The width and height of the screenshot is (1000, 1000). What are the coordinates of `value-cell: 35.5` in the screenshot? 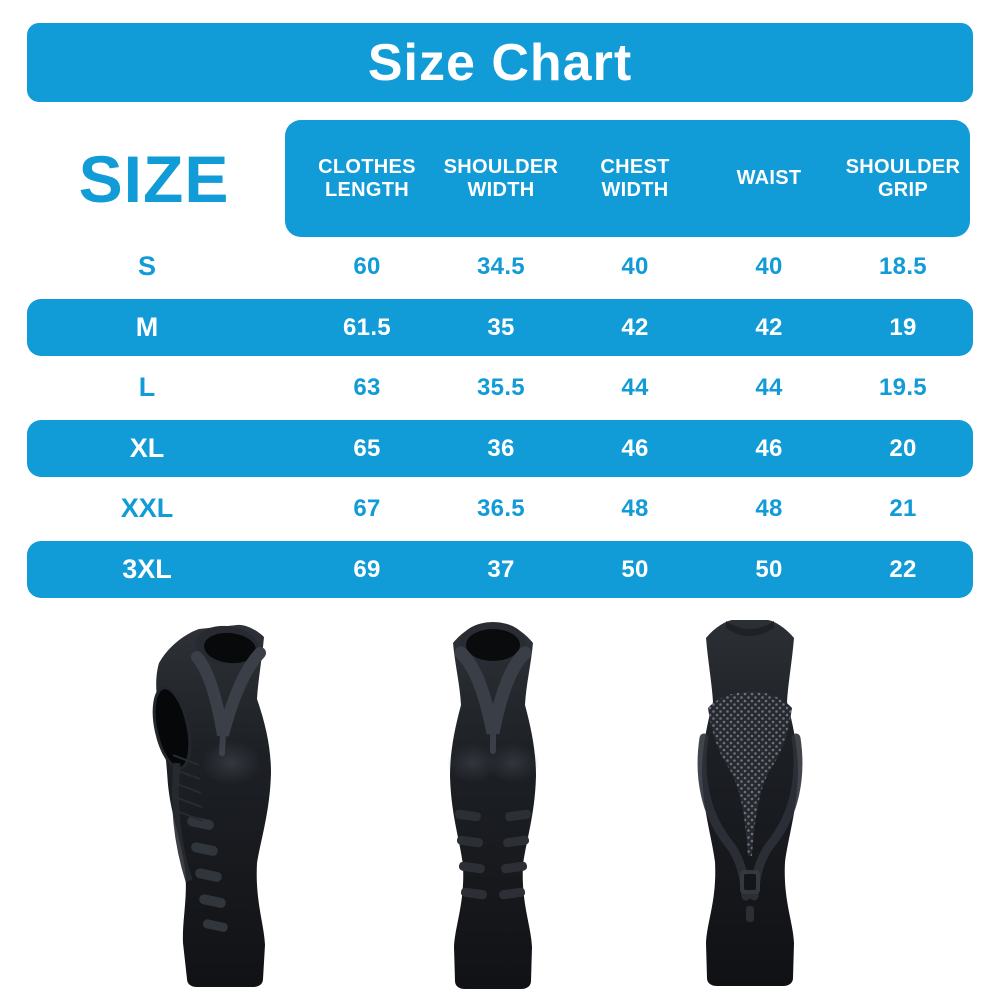 It's located at (501, 387).